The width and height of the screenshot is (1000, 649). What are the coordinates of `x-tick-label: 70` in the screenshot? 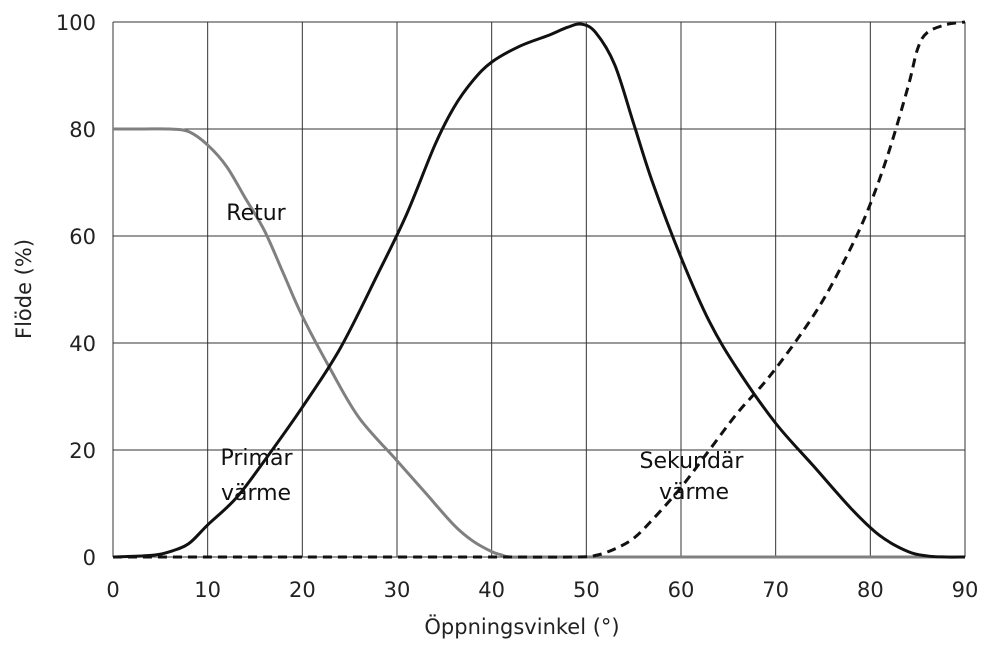 It's located at (775, 590).